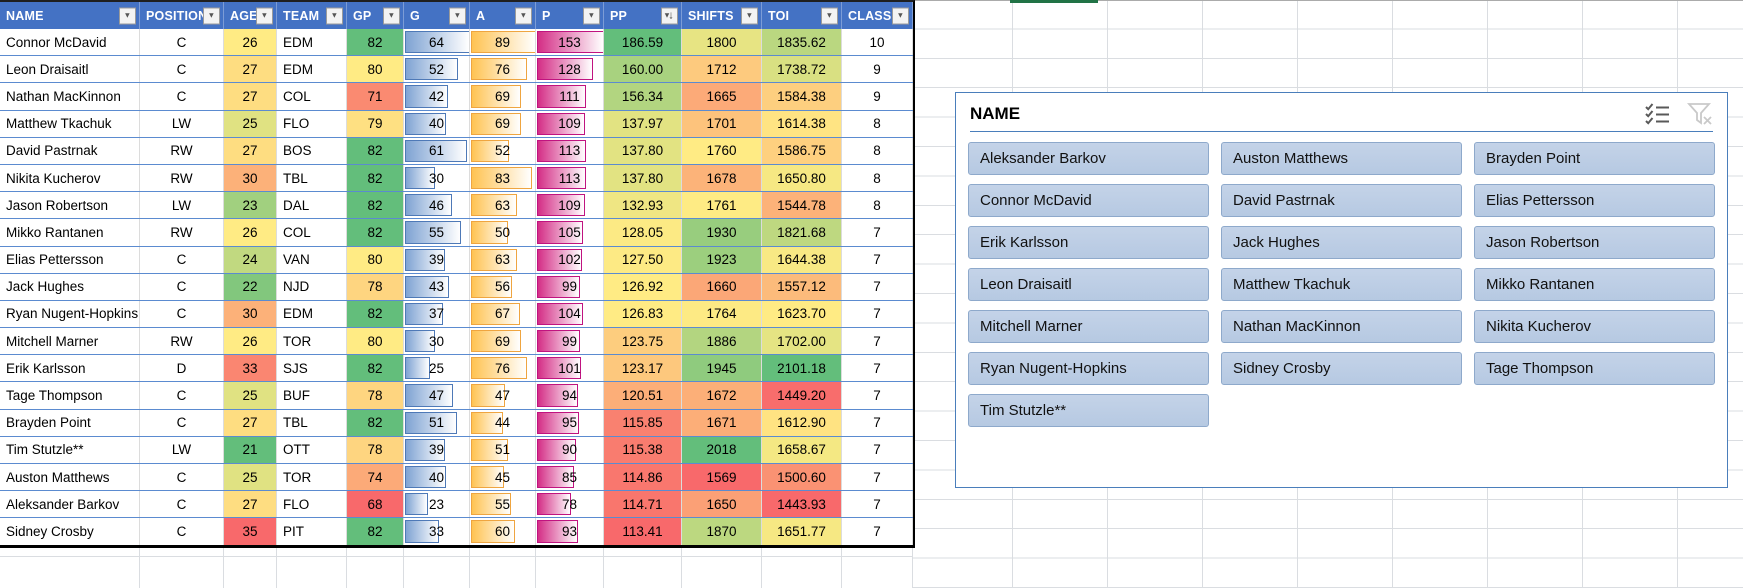 The image size is (1743, 588). Describe the element at coordinates (749, 15) in the screenshot. I see `filter-button-shifts: ▾` at that location.